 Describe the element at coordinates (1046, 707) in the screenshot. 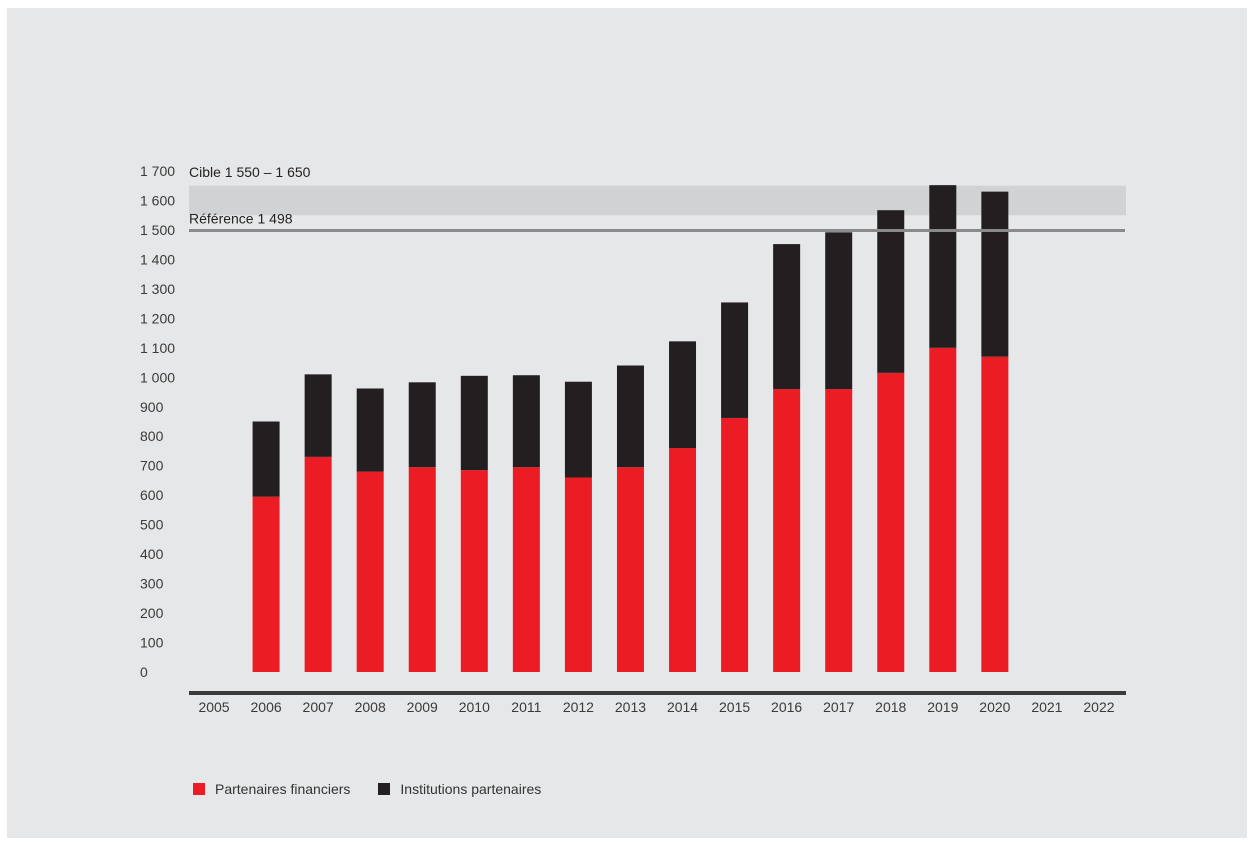

I see `x-tick-label: 2021` at that location.